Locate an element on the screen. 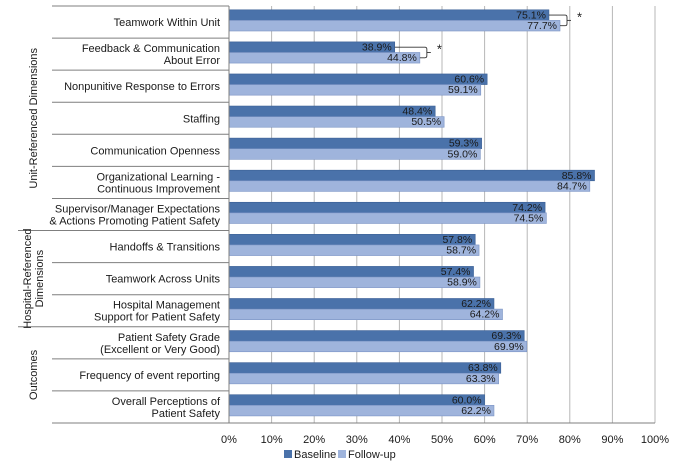 This screenshot has width=691, height=463. data-label: 60.0% is located at coordinates (467, 400).